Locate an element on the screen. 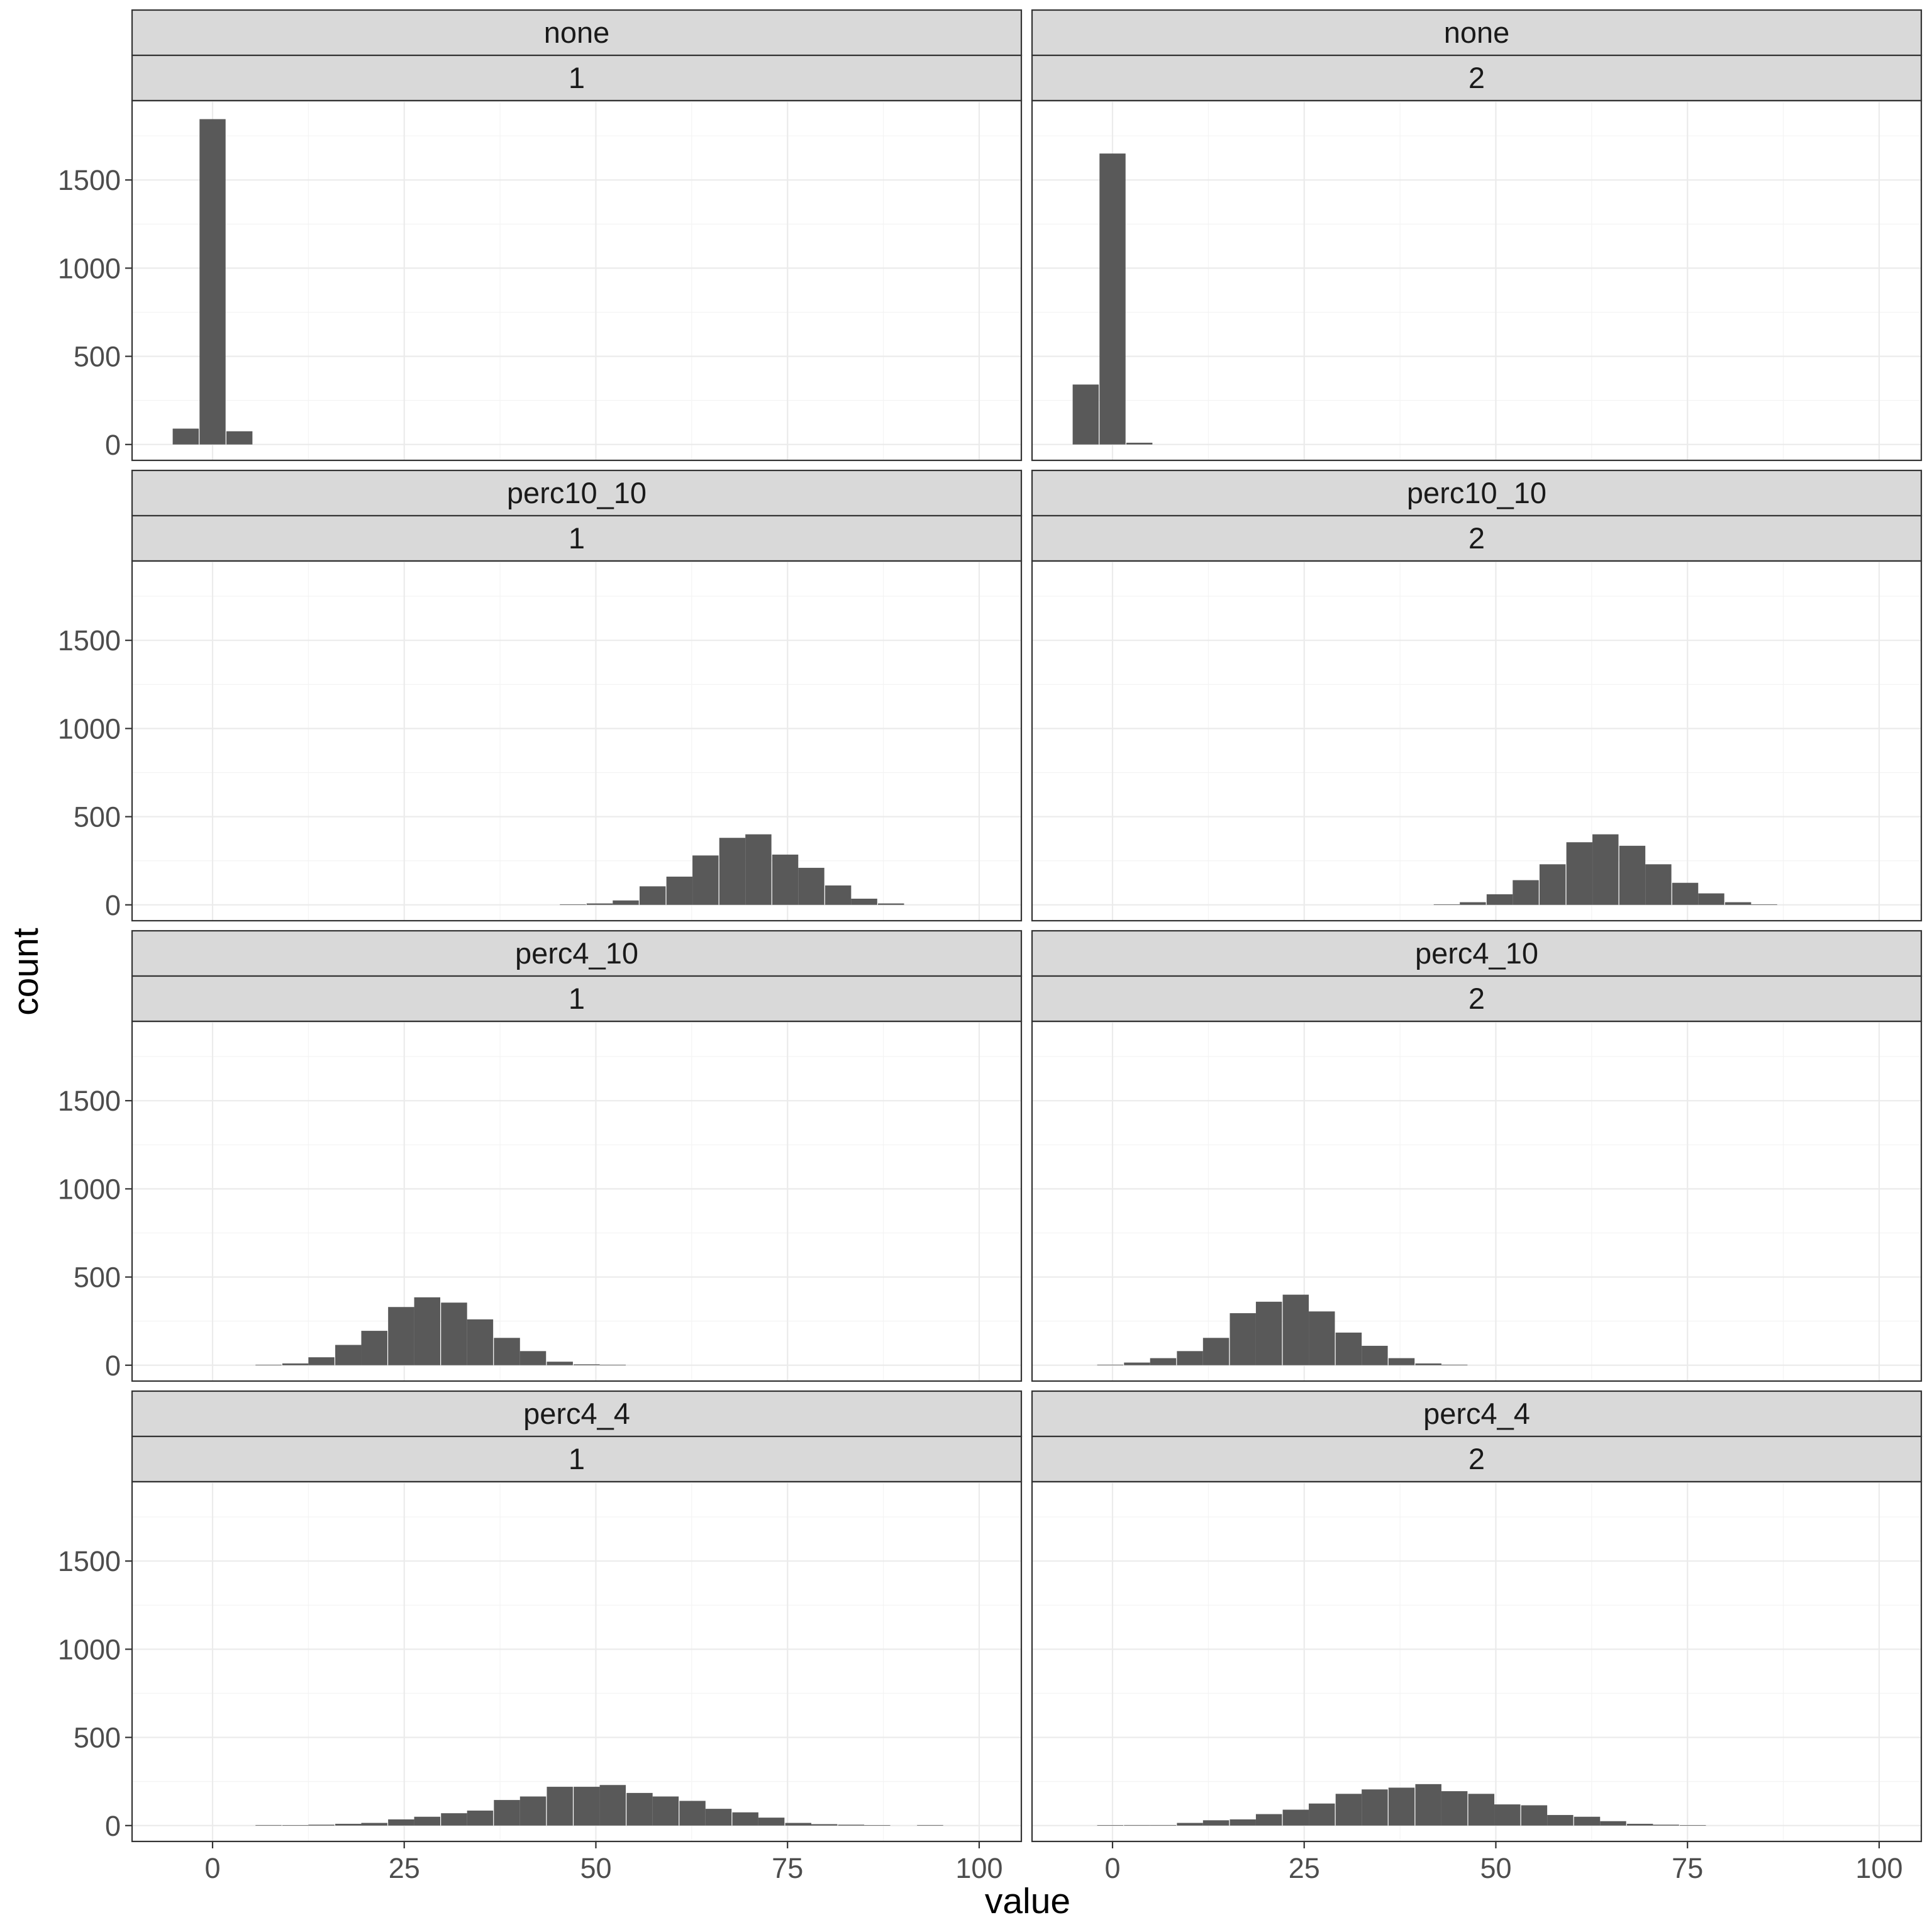 This screenshot has width=1932, height=1932. facet-strip-top is located at coordinates (577, 33).